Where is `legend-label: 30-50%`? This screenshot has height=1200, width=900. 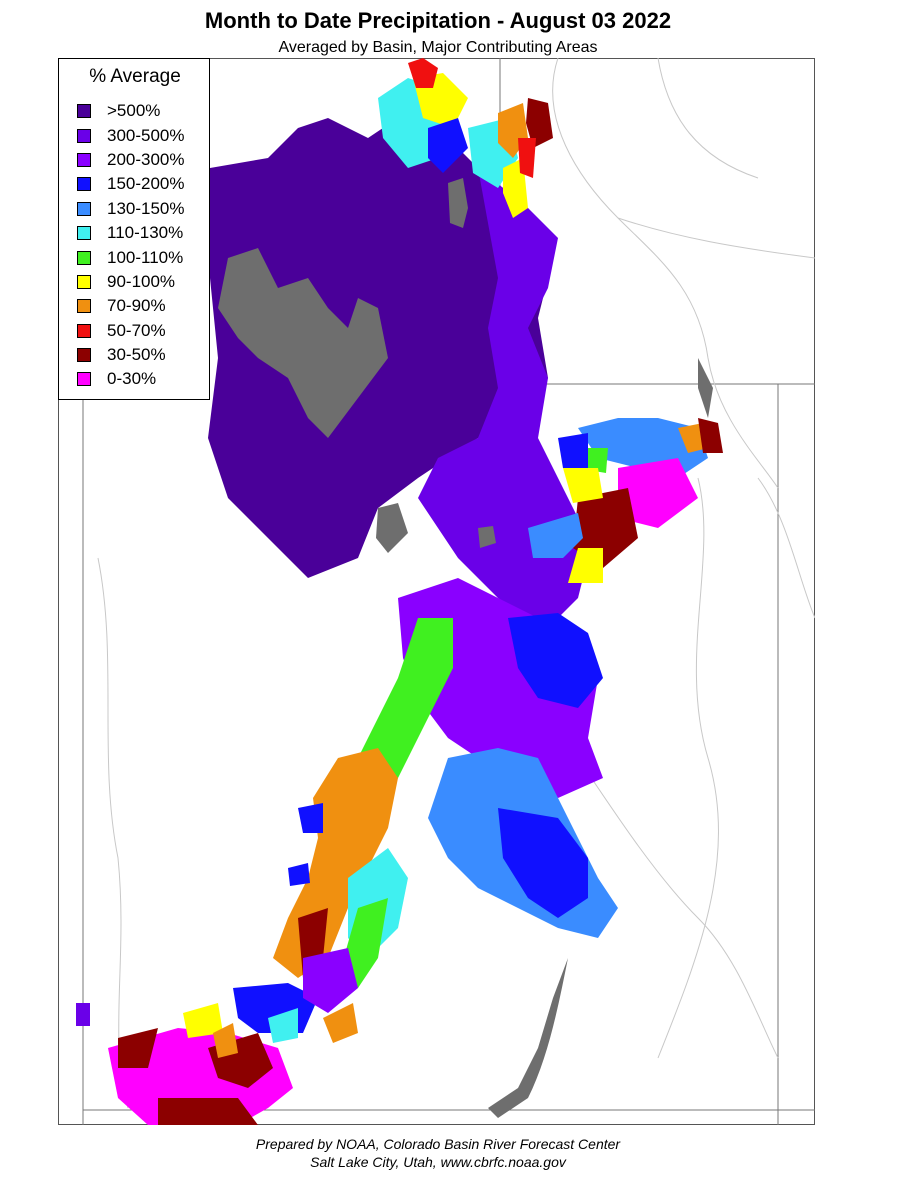
legend-label: 30-50% is located at coordinates (136, 355).